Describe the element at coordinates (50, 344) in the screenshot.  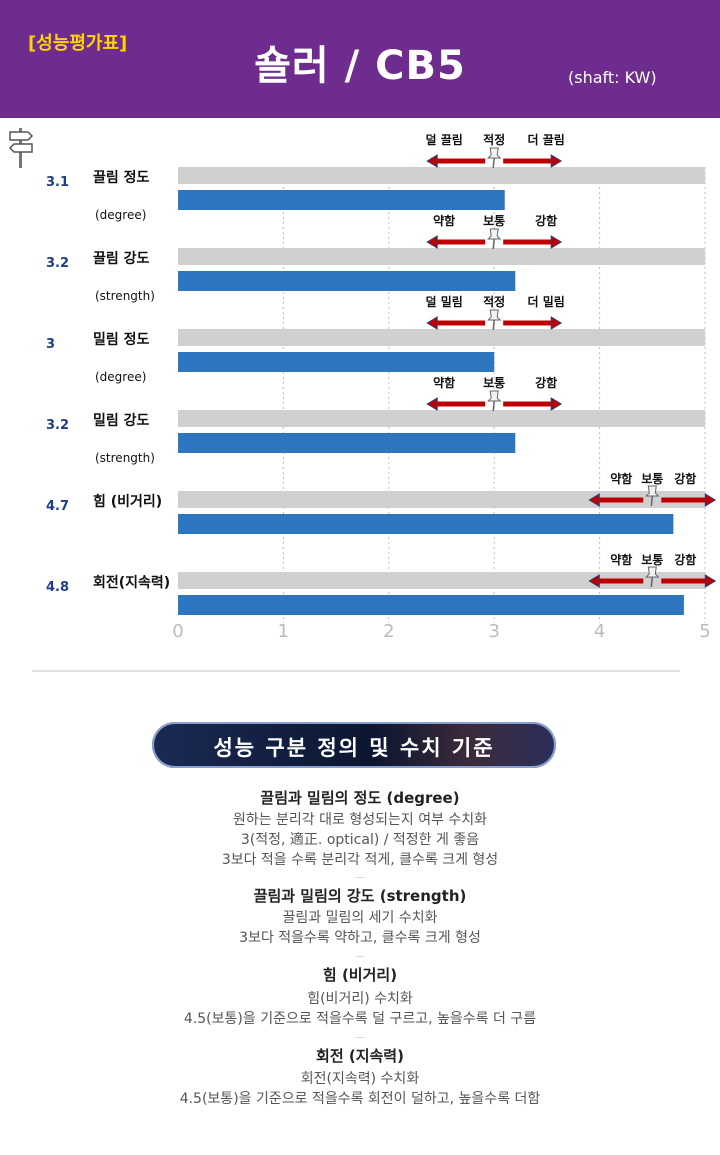
I see `value-label: 3` at that location.